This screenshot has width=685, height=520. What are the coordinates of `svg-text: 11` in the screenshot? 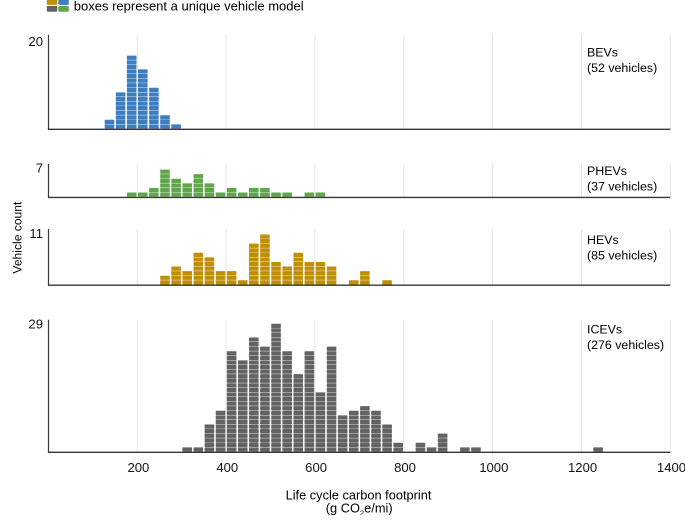 It's located at (36, 233).